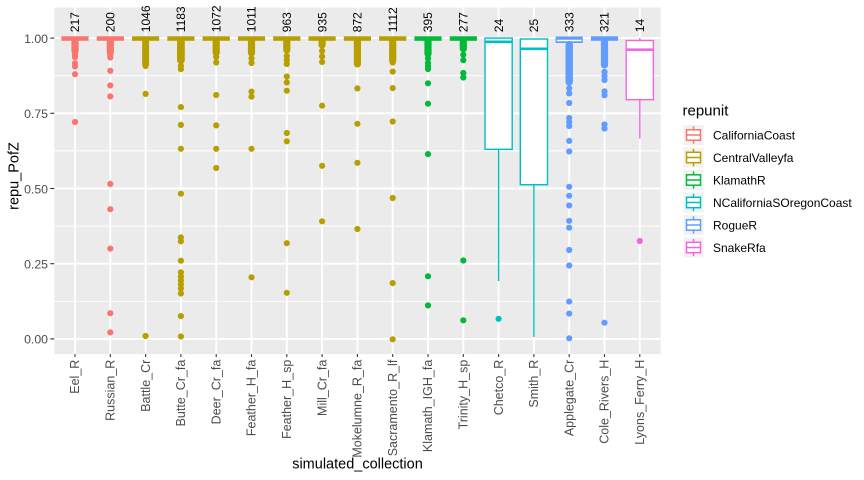  What do you see at coordinates (605, 22) in the screenshot?
I see `svg-text: 321` at bounding box center [605, 22].